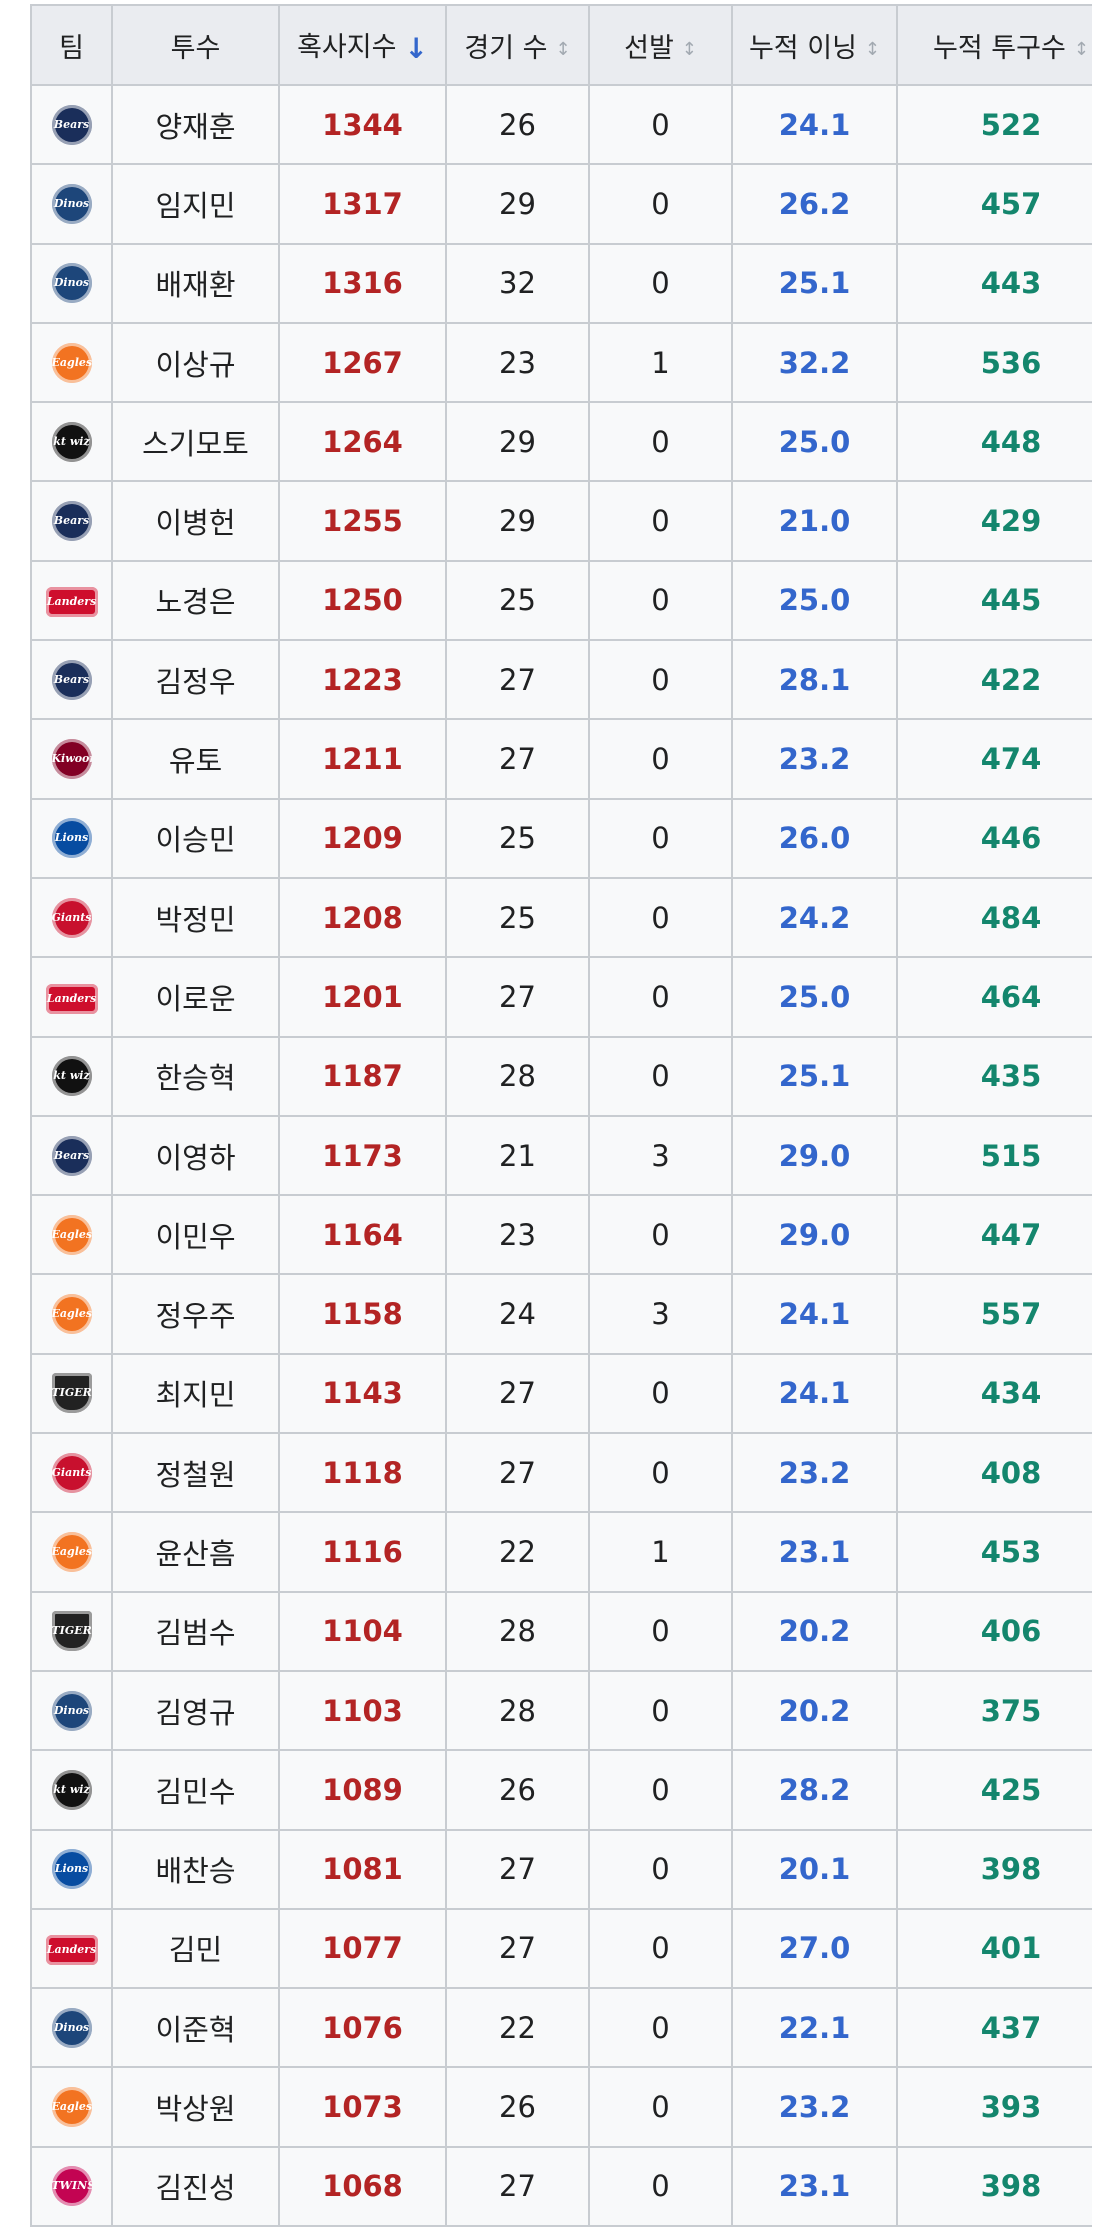  What do you see at coordinates (564, 442) in the screenshot?
I see `table-row: kt wiz 스기모토 1264 29 0 25.0 448` at bounding box center [564, 442].